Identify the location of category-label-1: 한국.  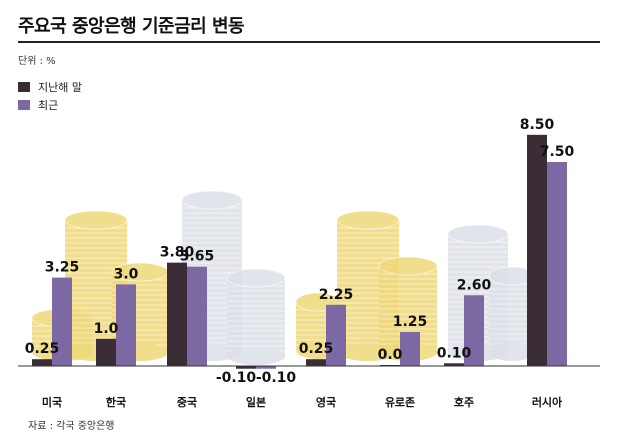
(116, 402).